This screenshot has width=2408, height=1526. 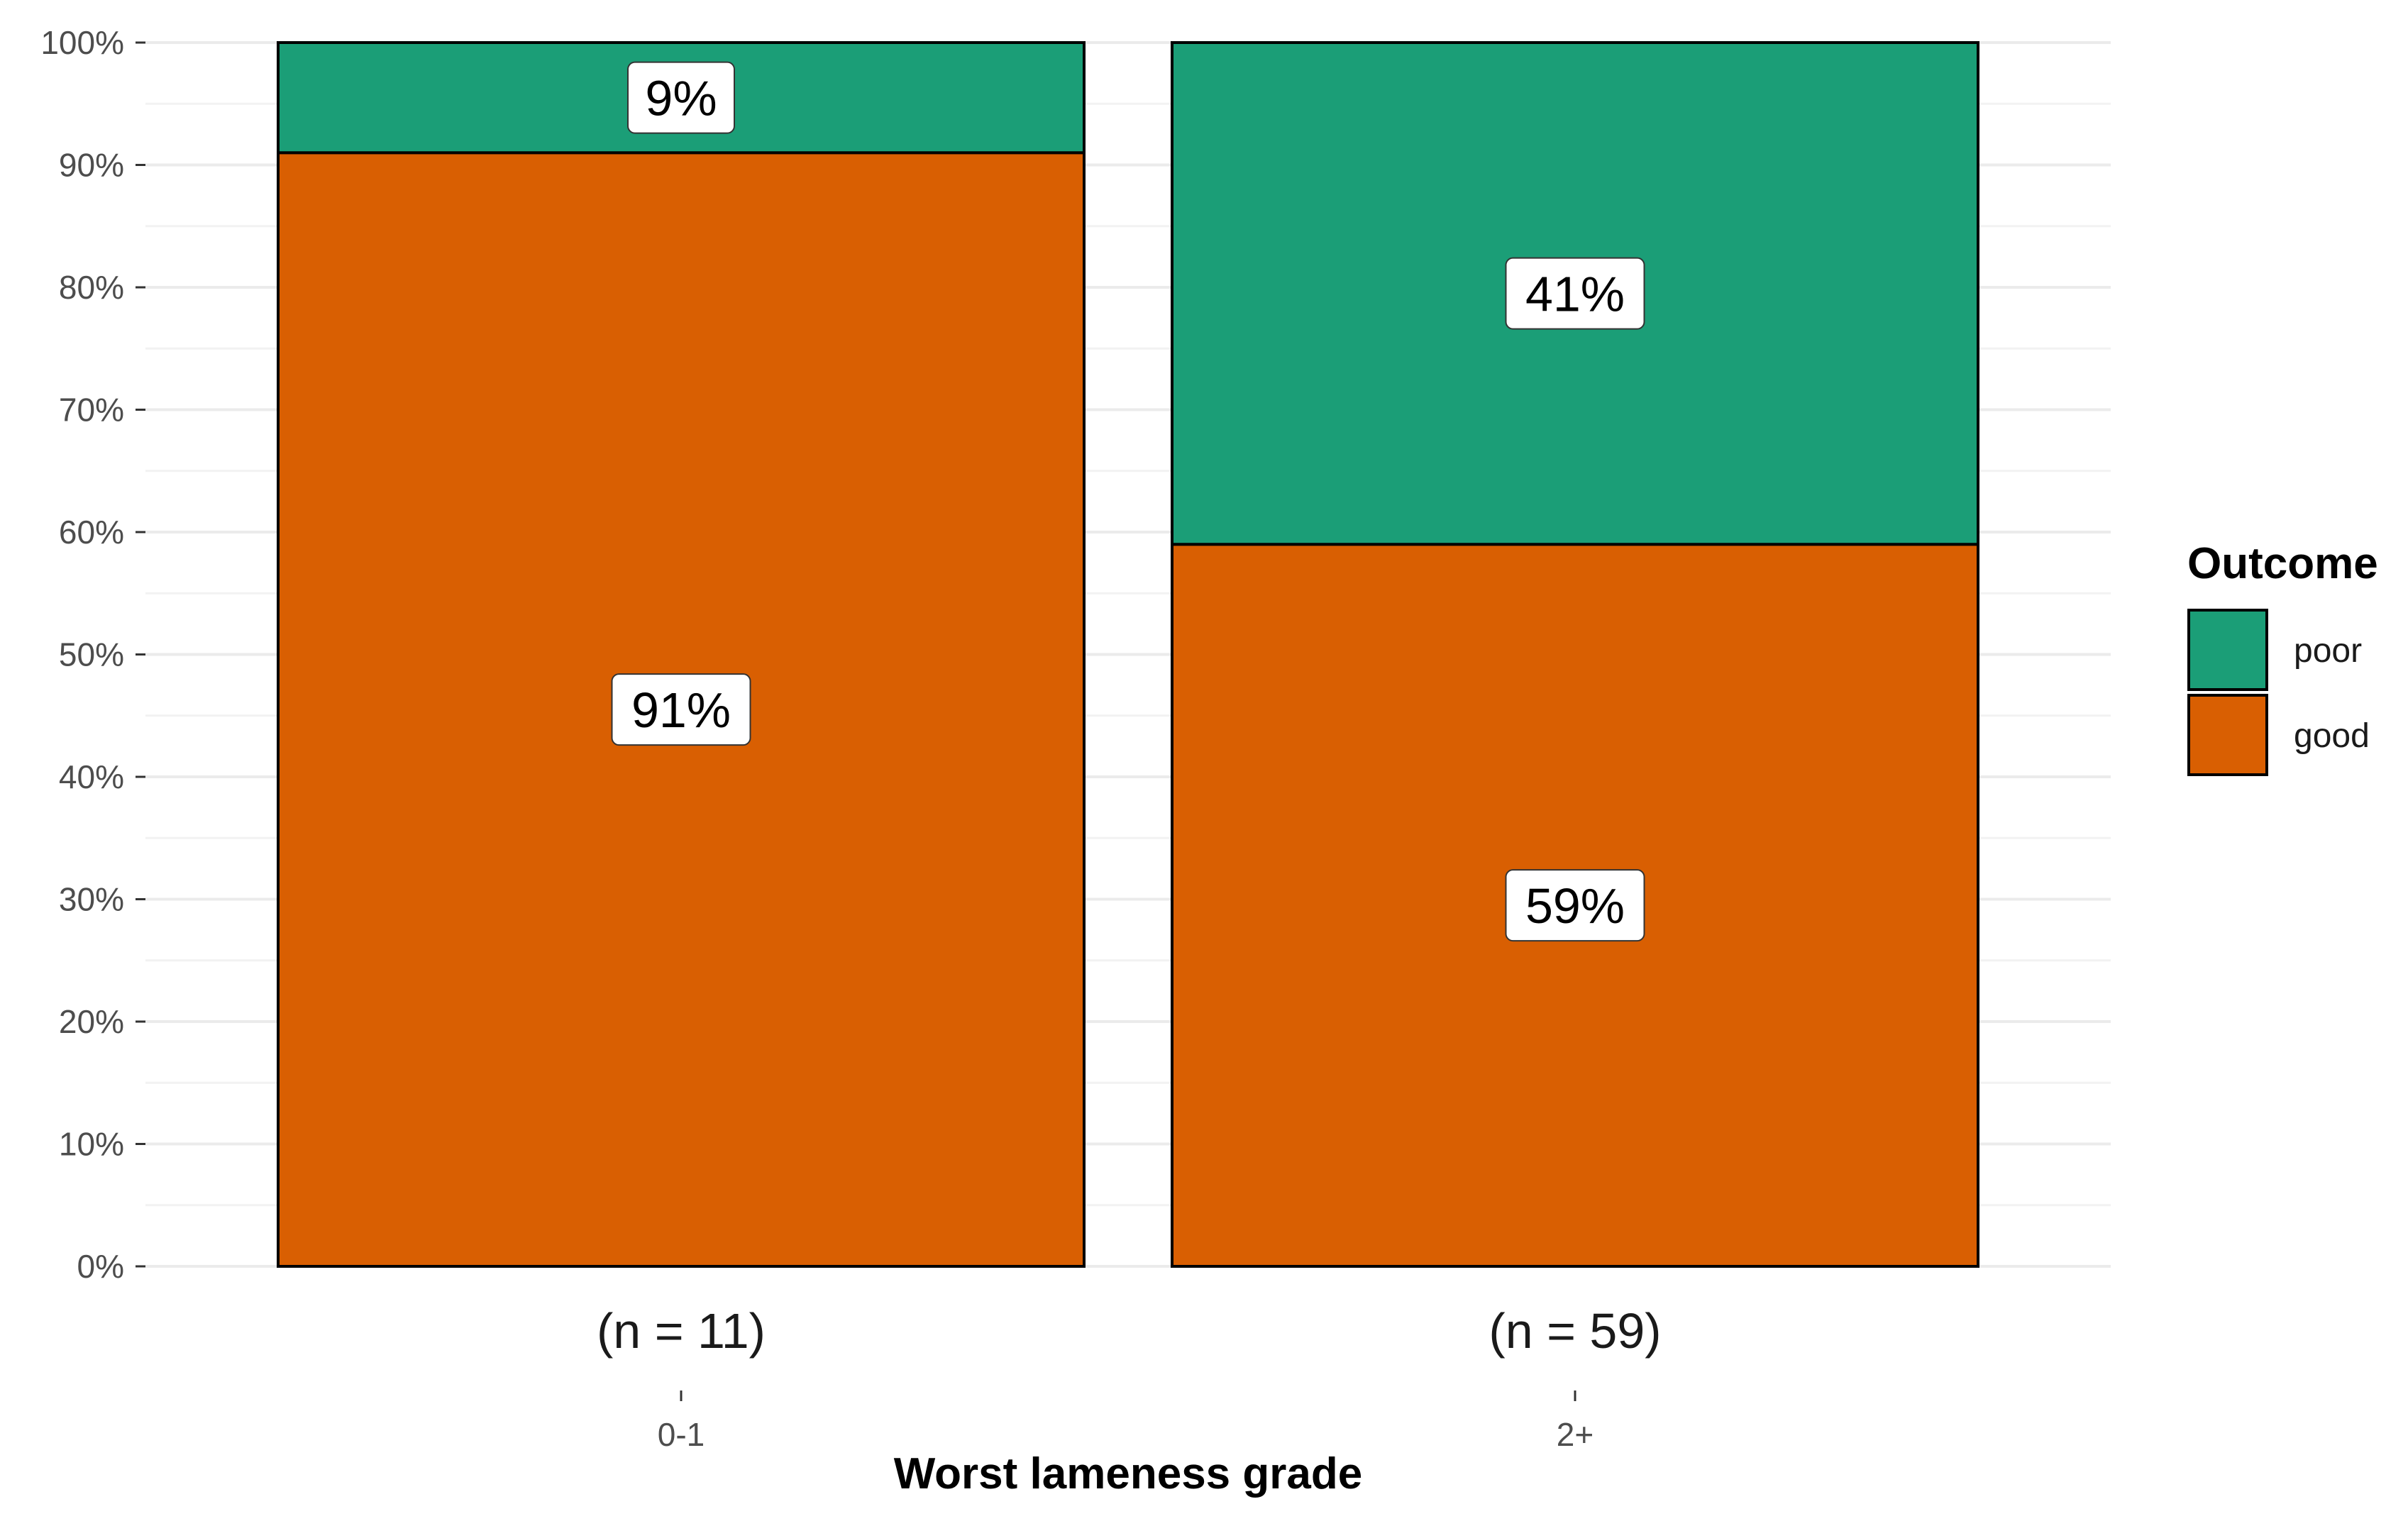 What do you see at coordinates (91, 899) in the screenshot?
I see `y-tick-label: 30%` at bounding box center [91, 899].